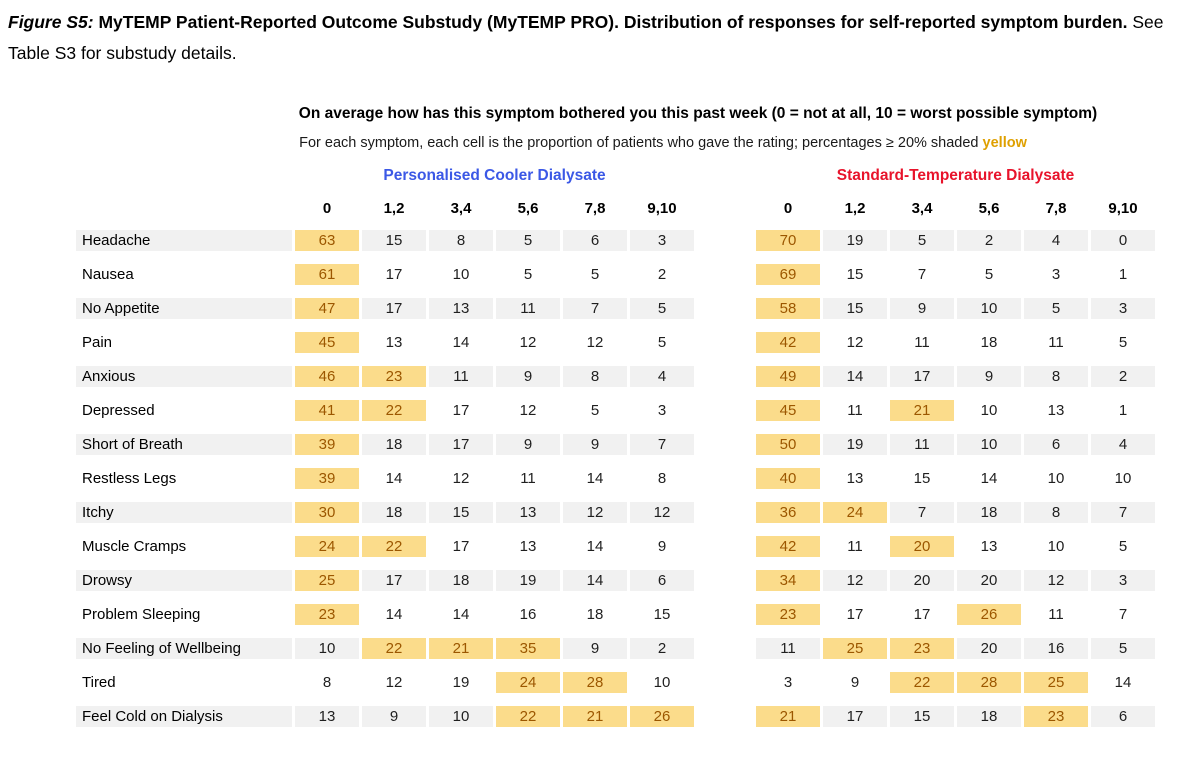 Image resolution: width=1200 pixels, height=763 pixels. I want to click on value-cell: 39, so click(327, 478).